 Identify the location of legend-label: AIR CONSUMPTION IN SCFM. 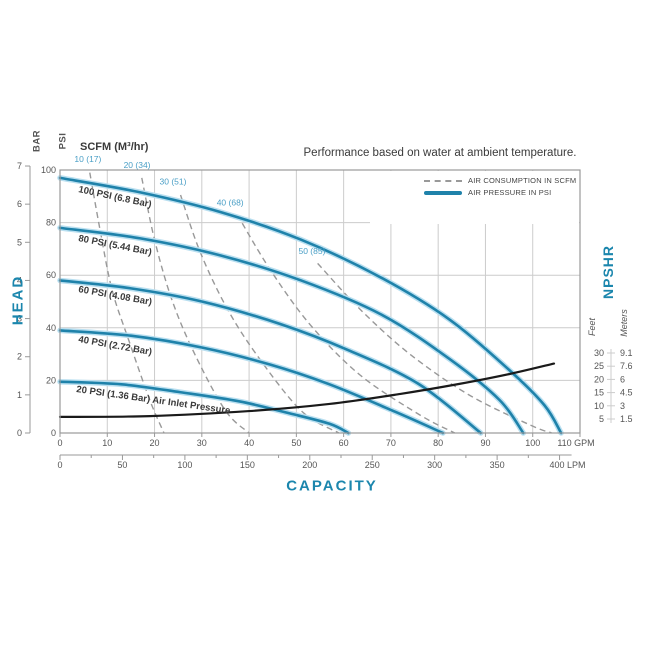
(522, 180).